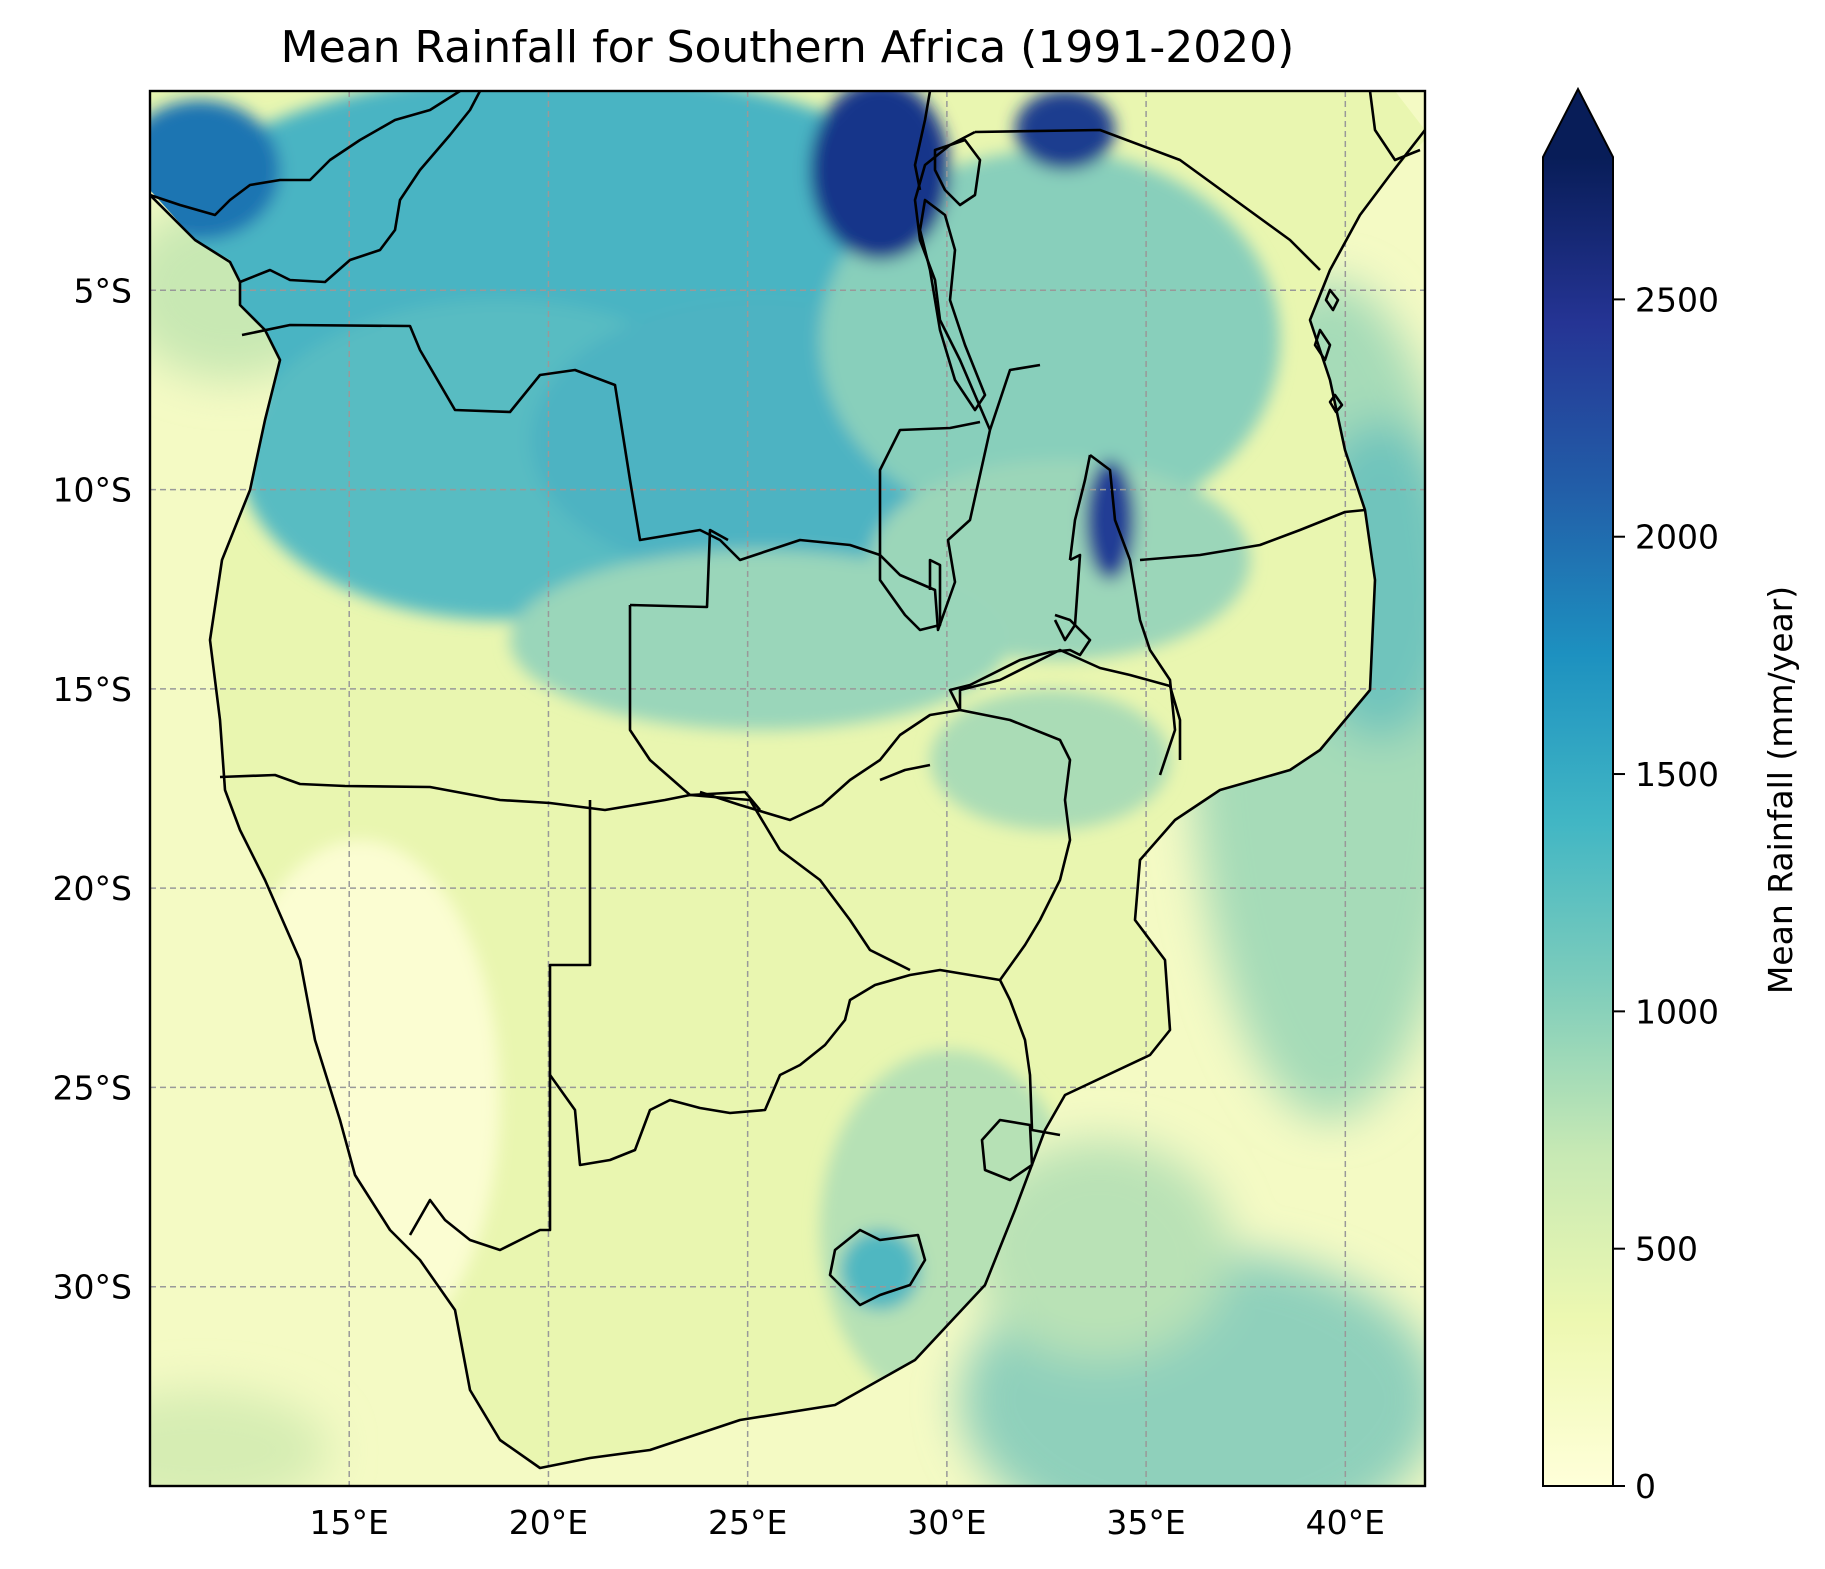 The width and height of the screenshot is (1825, 1569). I want to click on border-tanzania-north, so click(1147, 199).